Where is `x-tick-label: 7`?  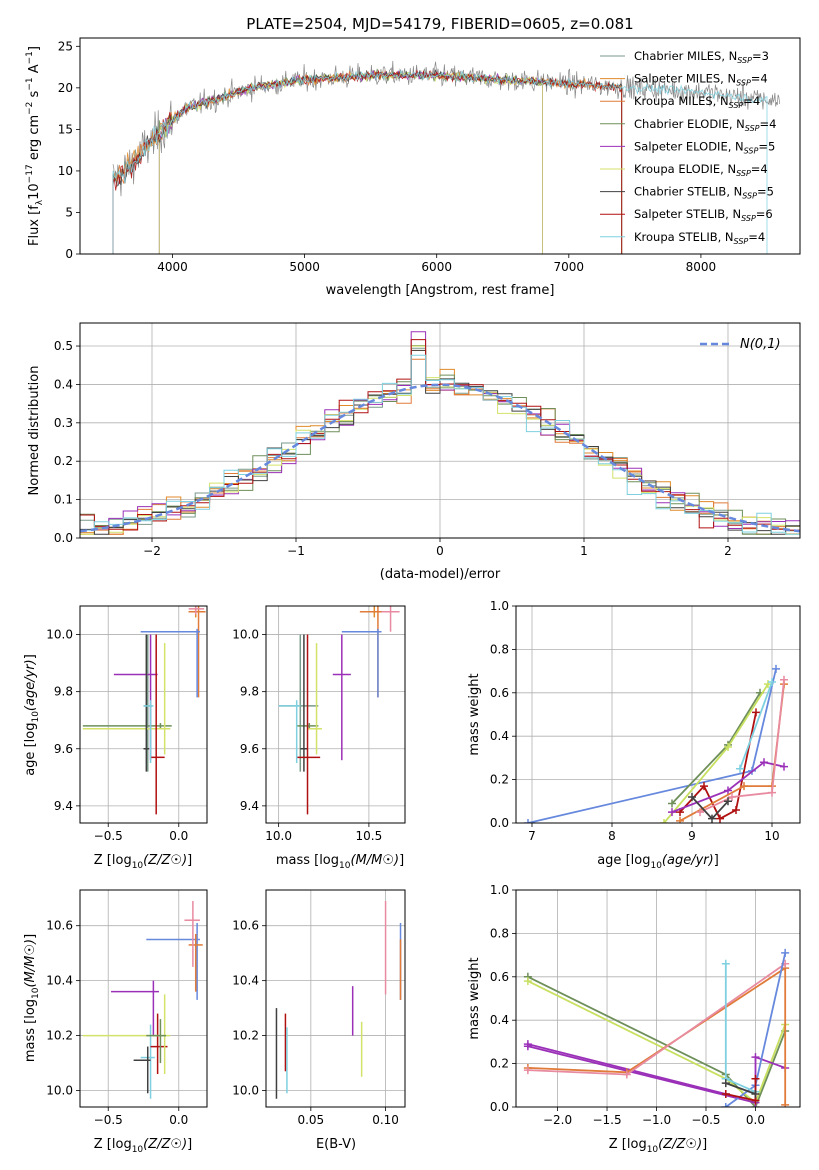
x-tick-label: 7 is located at coordinates (532, 836).